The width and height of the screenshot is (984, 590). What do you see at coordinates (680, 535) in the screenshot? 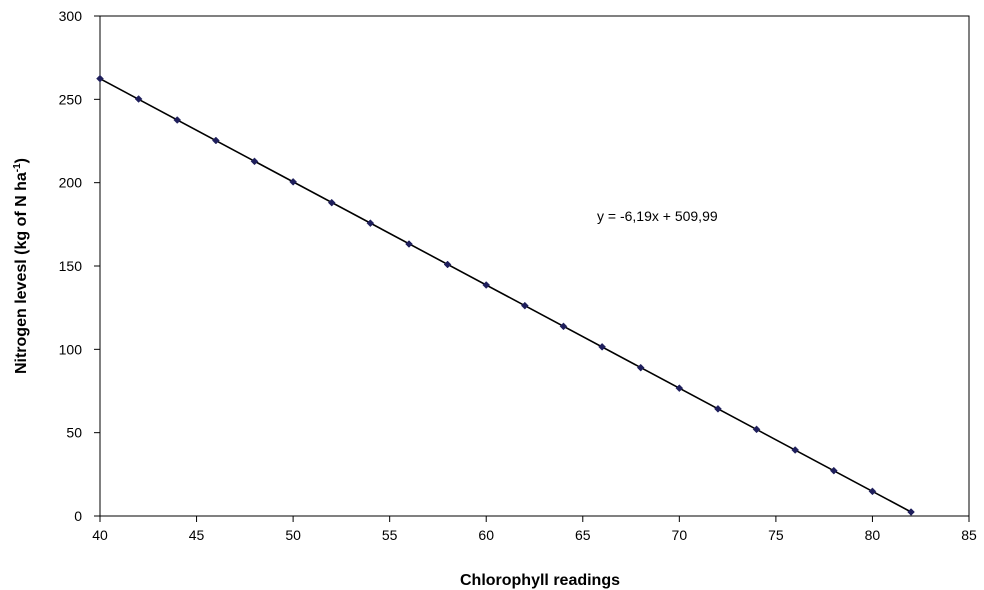
I see `x-tick-label: 70` at bounding box center [680, 535].